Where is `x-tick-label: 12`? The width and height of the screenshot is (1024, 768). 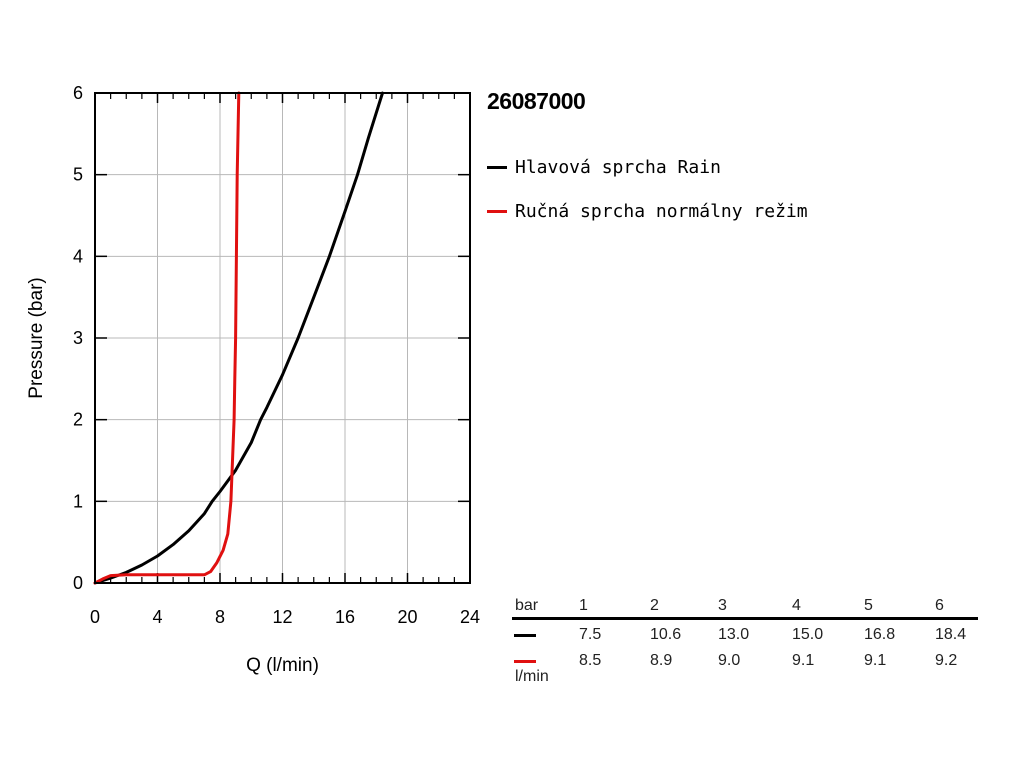 x-tick-label: 12 is located at coordinates (282, 617).